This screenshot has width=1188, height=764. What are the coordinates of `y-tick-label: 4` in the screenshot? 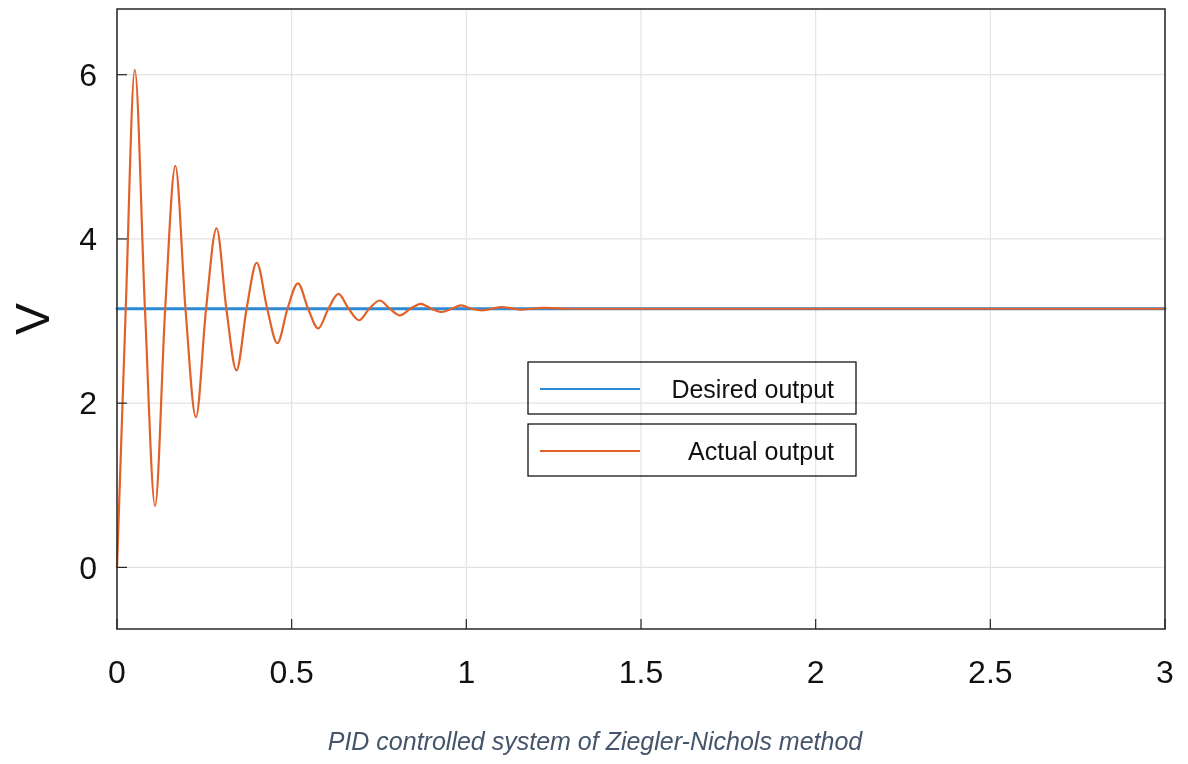 It's located at (88, 239).